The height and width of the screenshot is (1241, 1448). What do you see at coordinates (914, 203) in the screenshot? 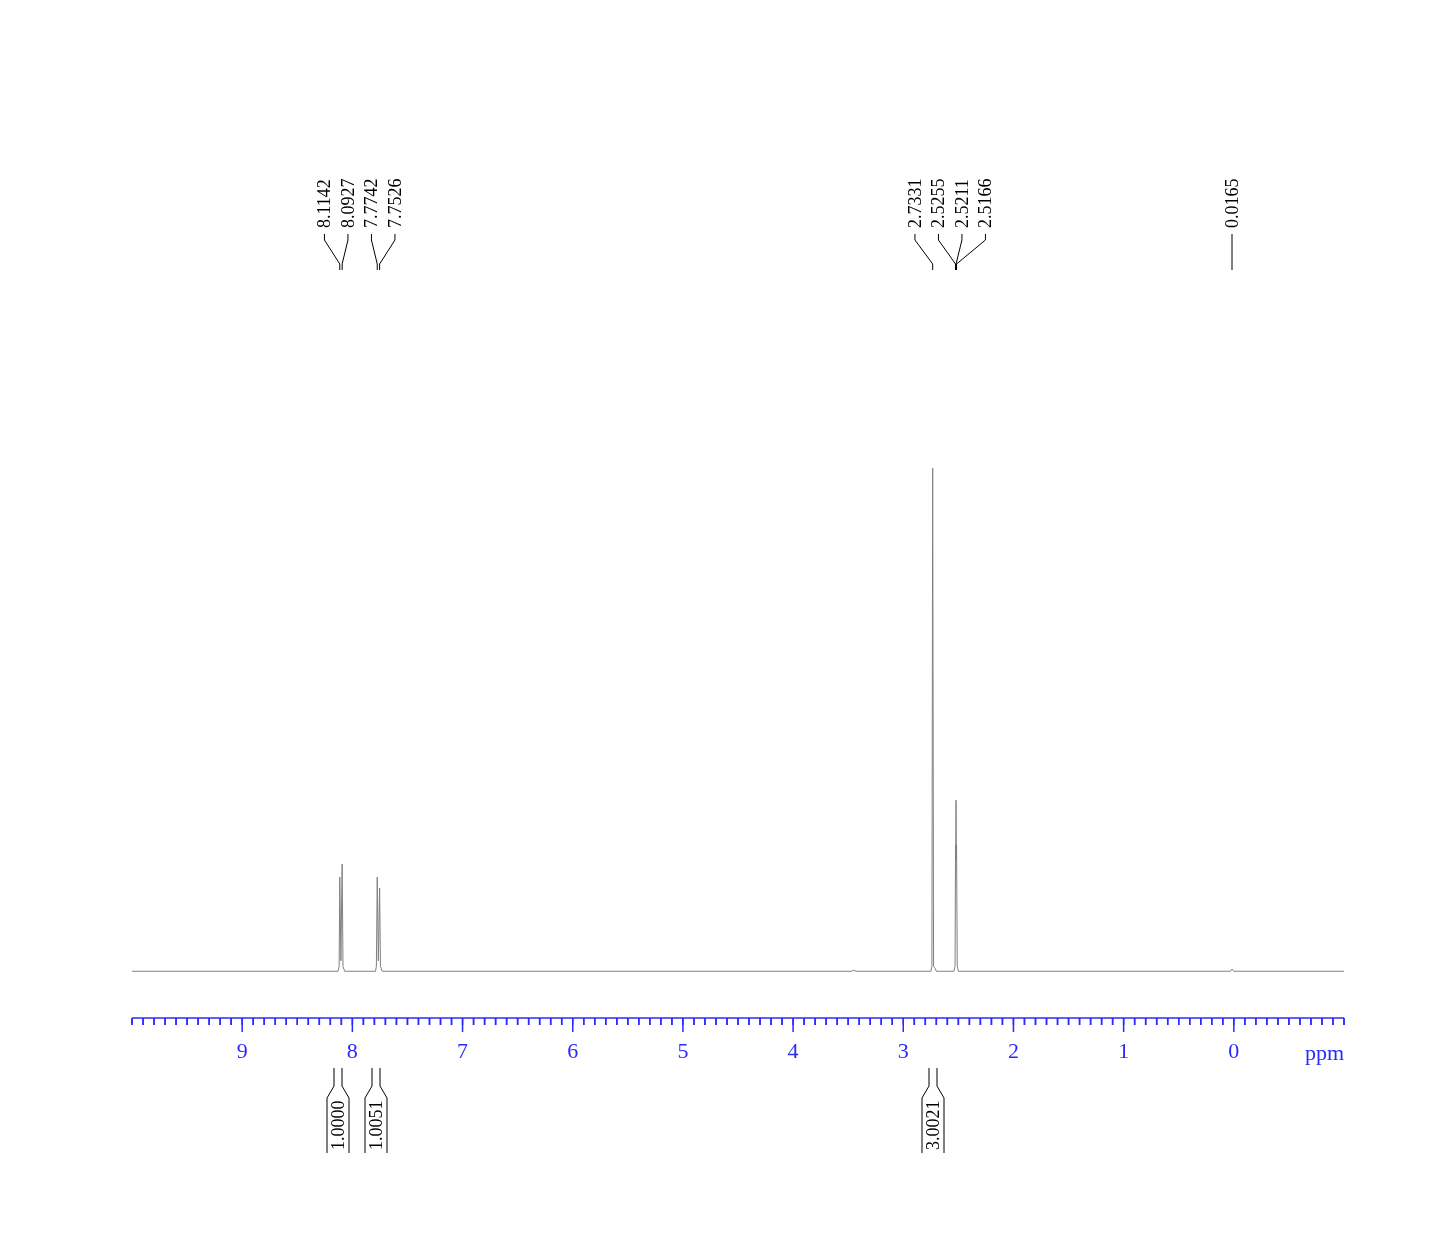
I see `annotation: 2.7331` at bounding box center [914, 203].